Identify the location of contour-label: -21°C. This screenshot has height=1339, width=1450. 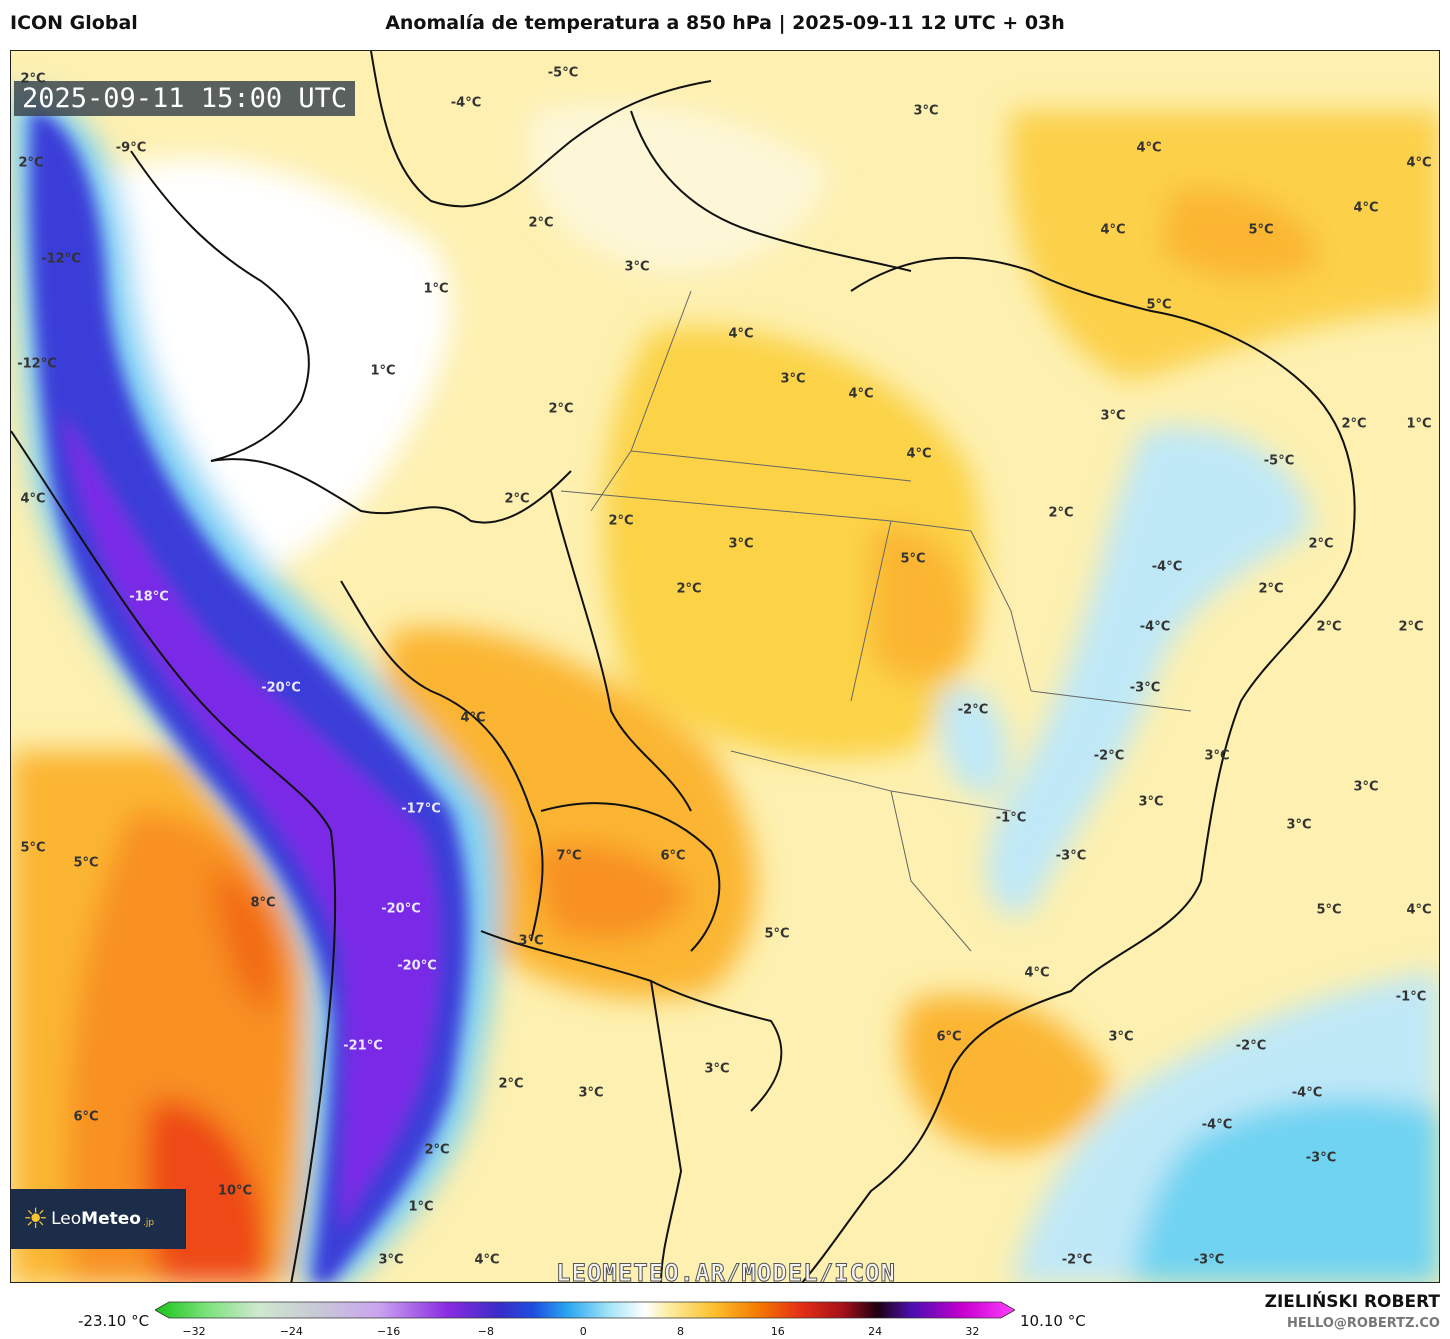
(363, 1046).